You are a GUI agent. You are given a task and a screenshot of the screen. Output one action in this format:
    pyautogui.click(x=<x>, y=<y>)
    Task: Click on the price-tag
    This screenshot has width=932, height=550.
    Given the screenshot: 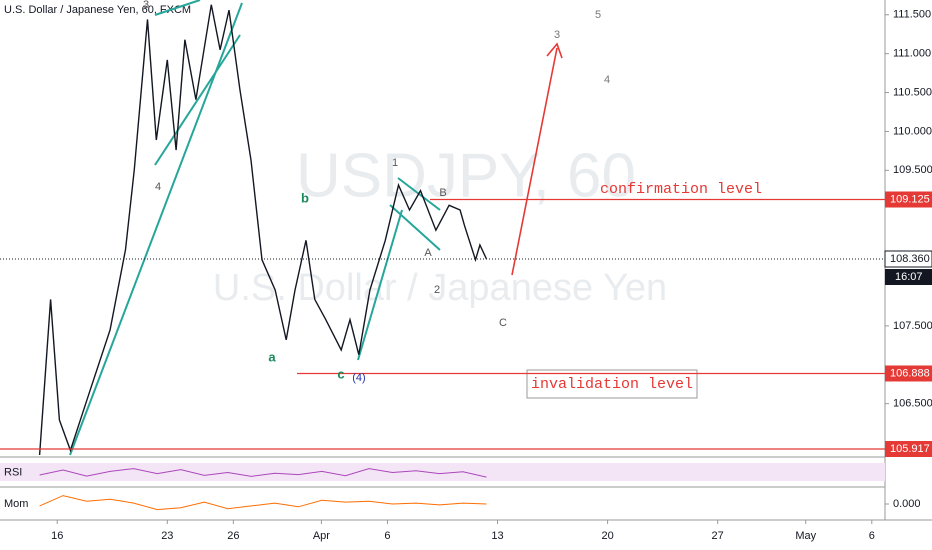 What is the action you would take?
    pyautogui.click(x=908, y=259)
    